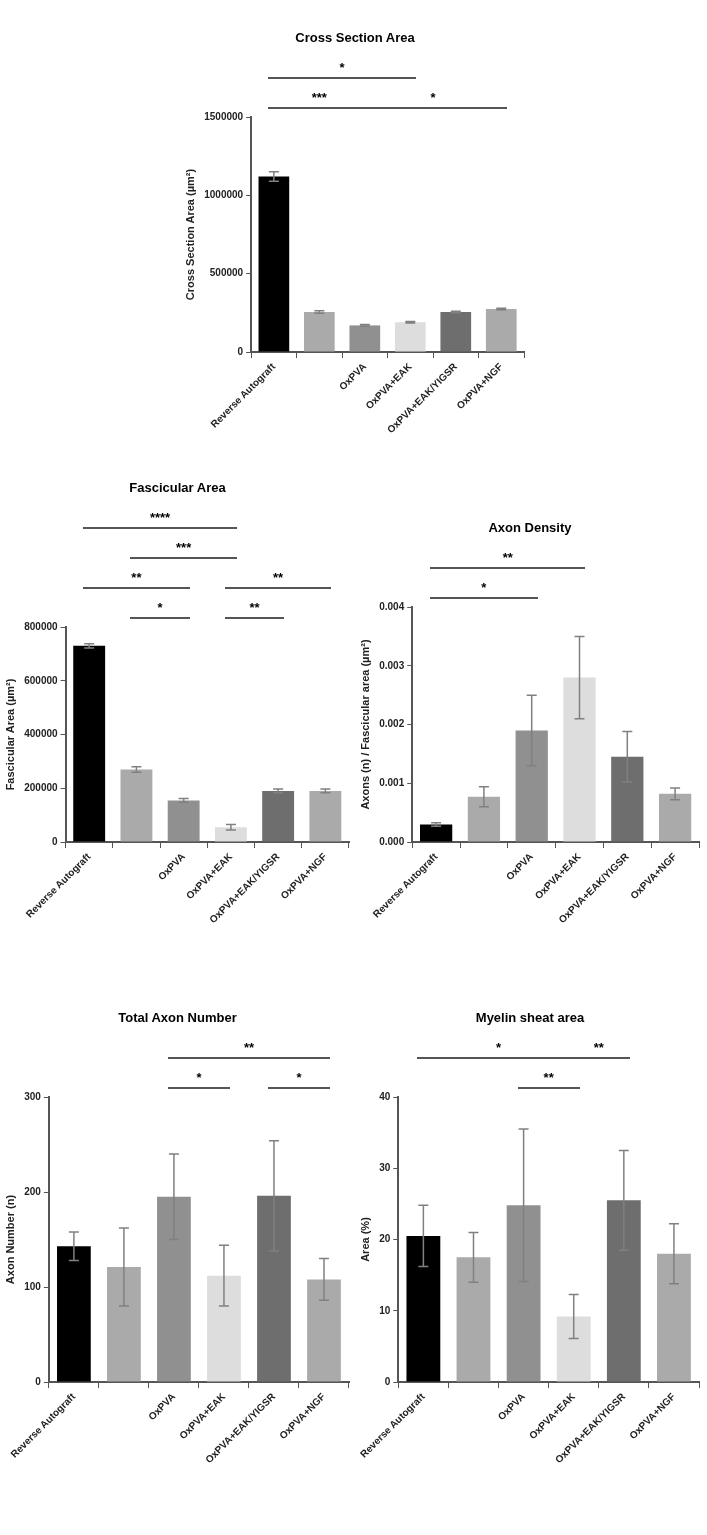 This screenshot has height=1535, width=707. Describe the element at coordinates (224, 116) in the screenshot. I see `y-tick-label: 1500000` at that location.